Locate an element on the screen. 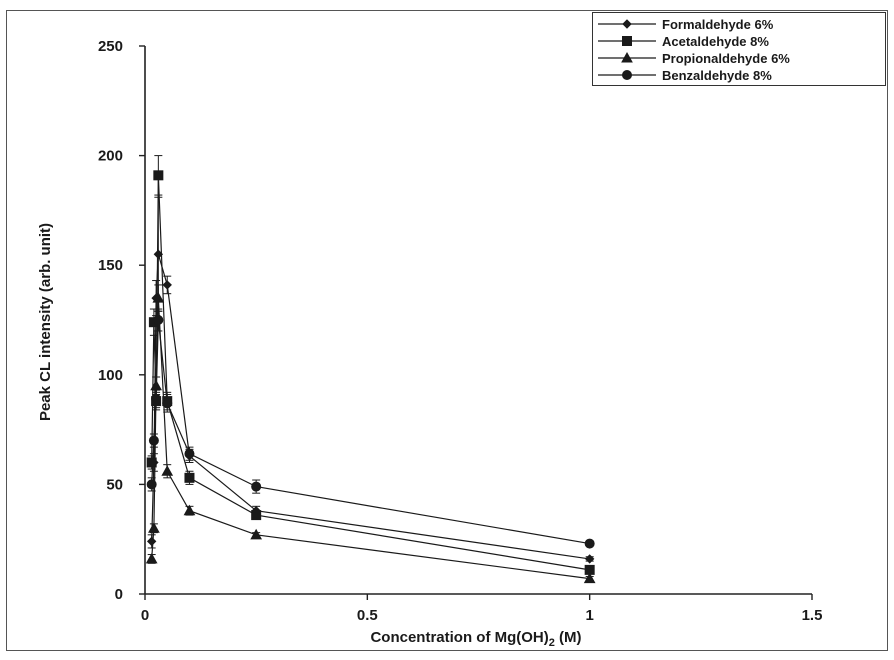 This screenshot has height=660, width=894. y-tick-label: 200 is located at coordinates (110, 156).